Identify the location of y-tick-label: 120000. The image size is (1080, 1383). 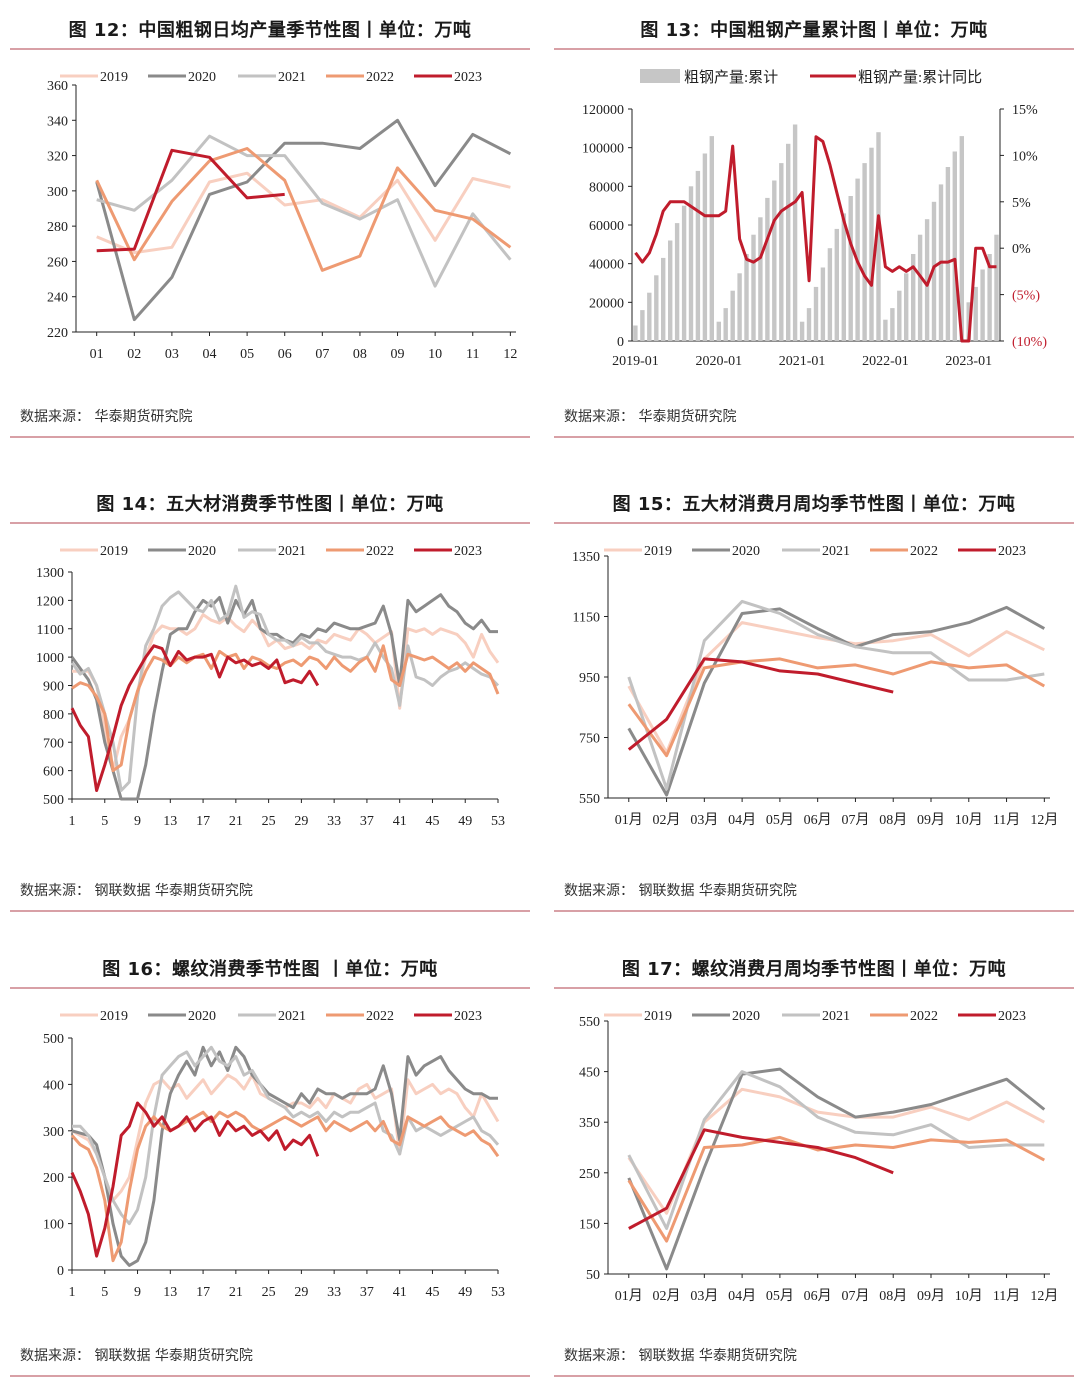
(603, 110).